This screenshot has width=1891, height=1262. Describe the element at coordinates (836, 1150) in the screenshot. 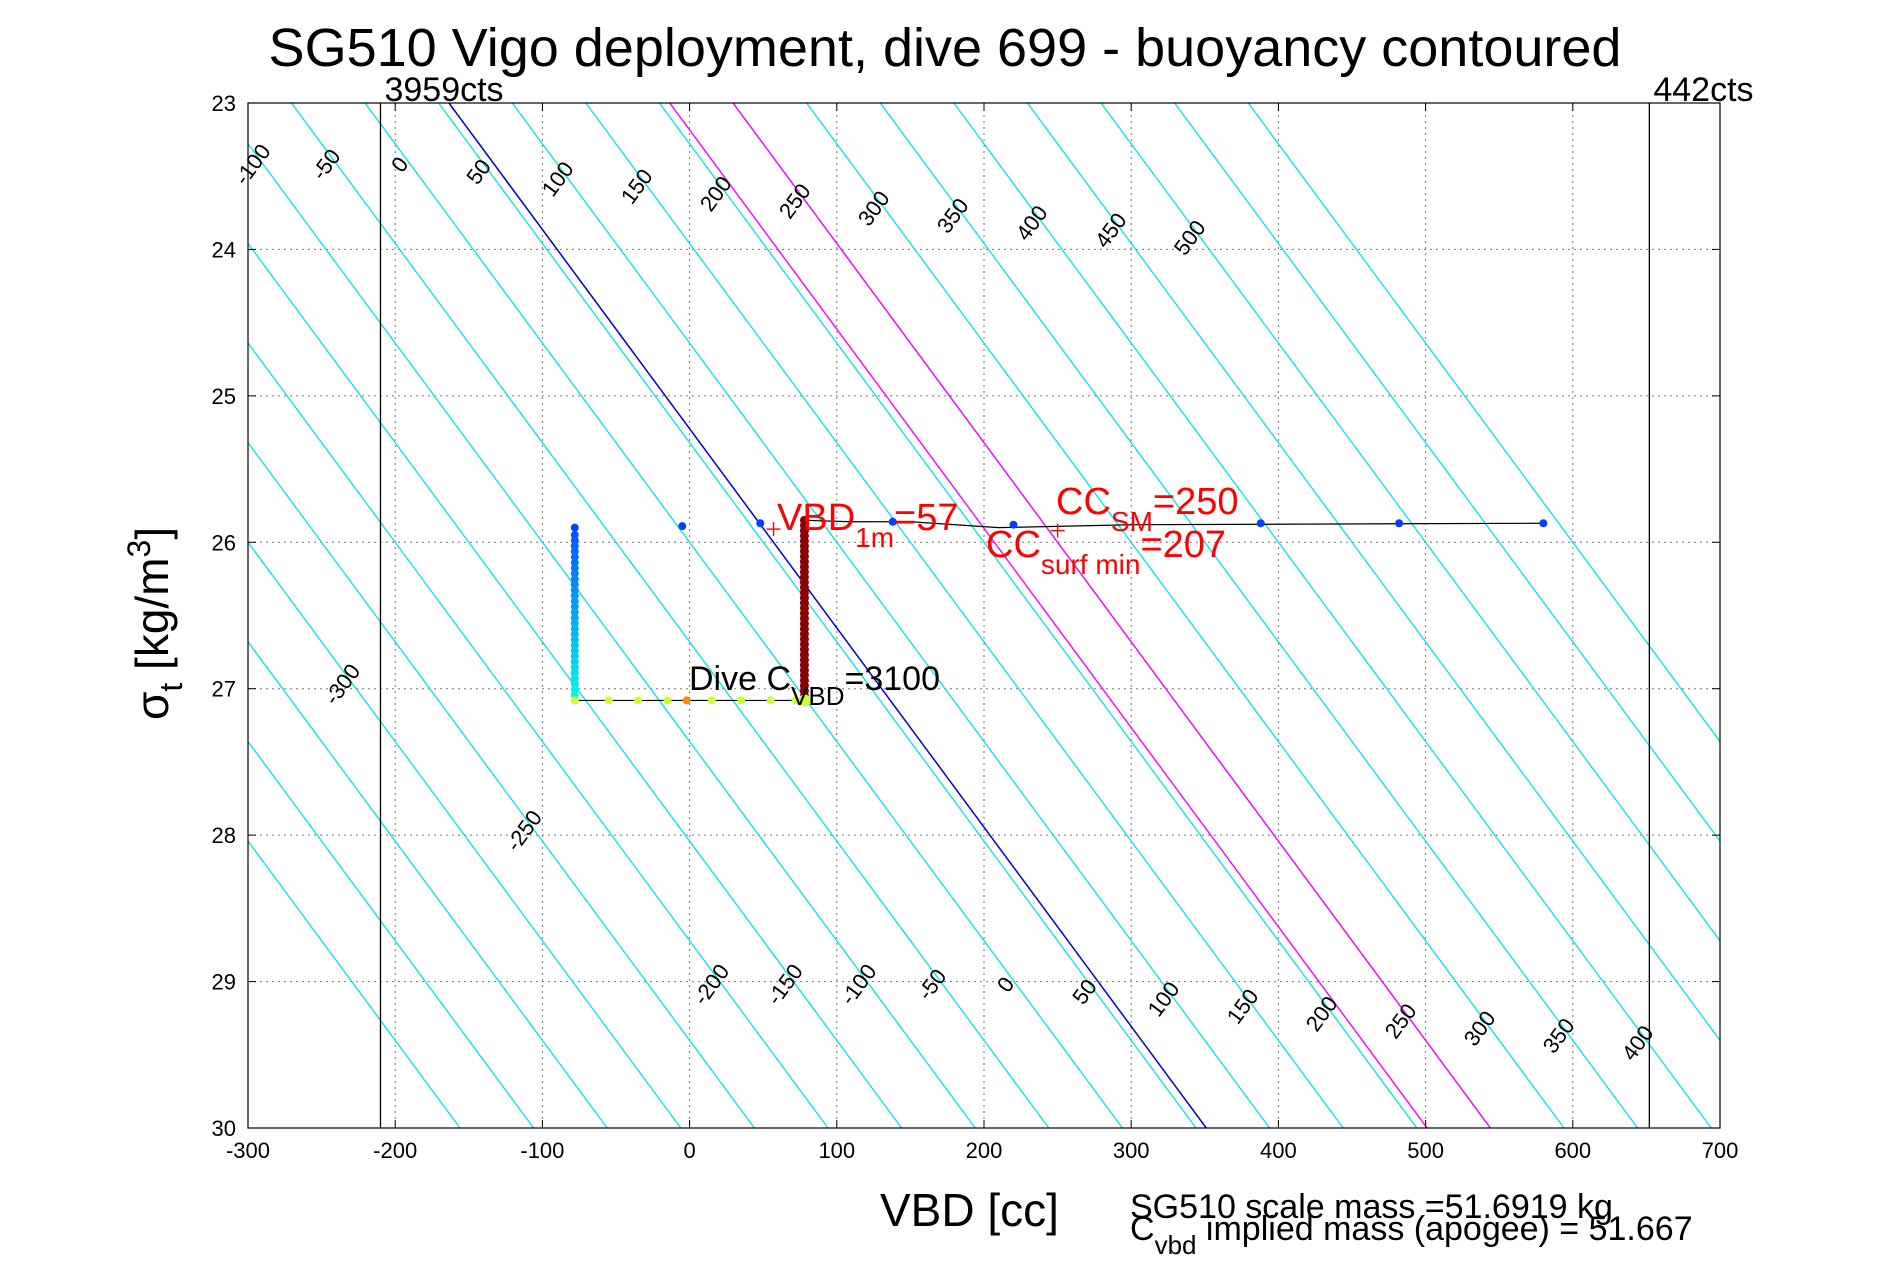

I see `x-tick-label: 100` at that location.